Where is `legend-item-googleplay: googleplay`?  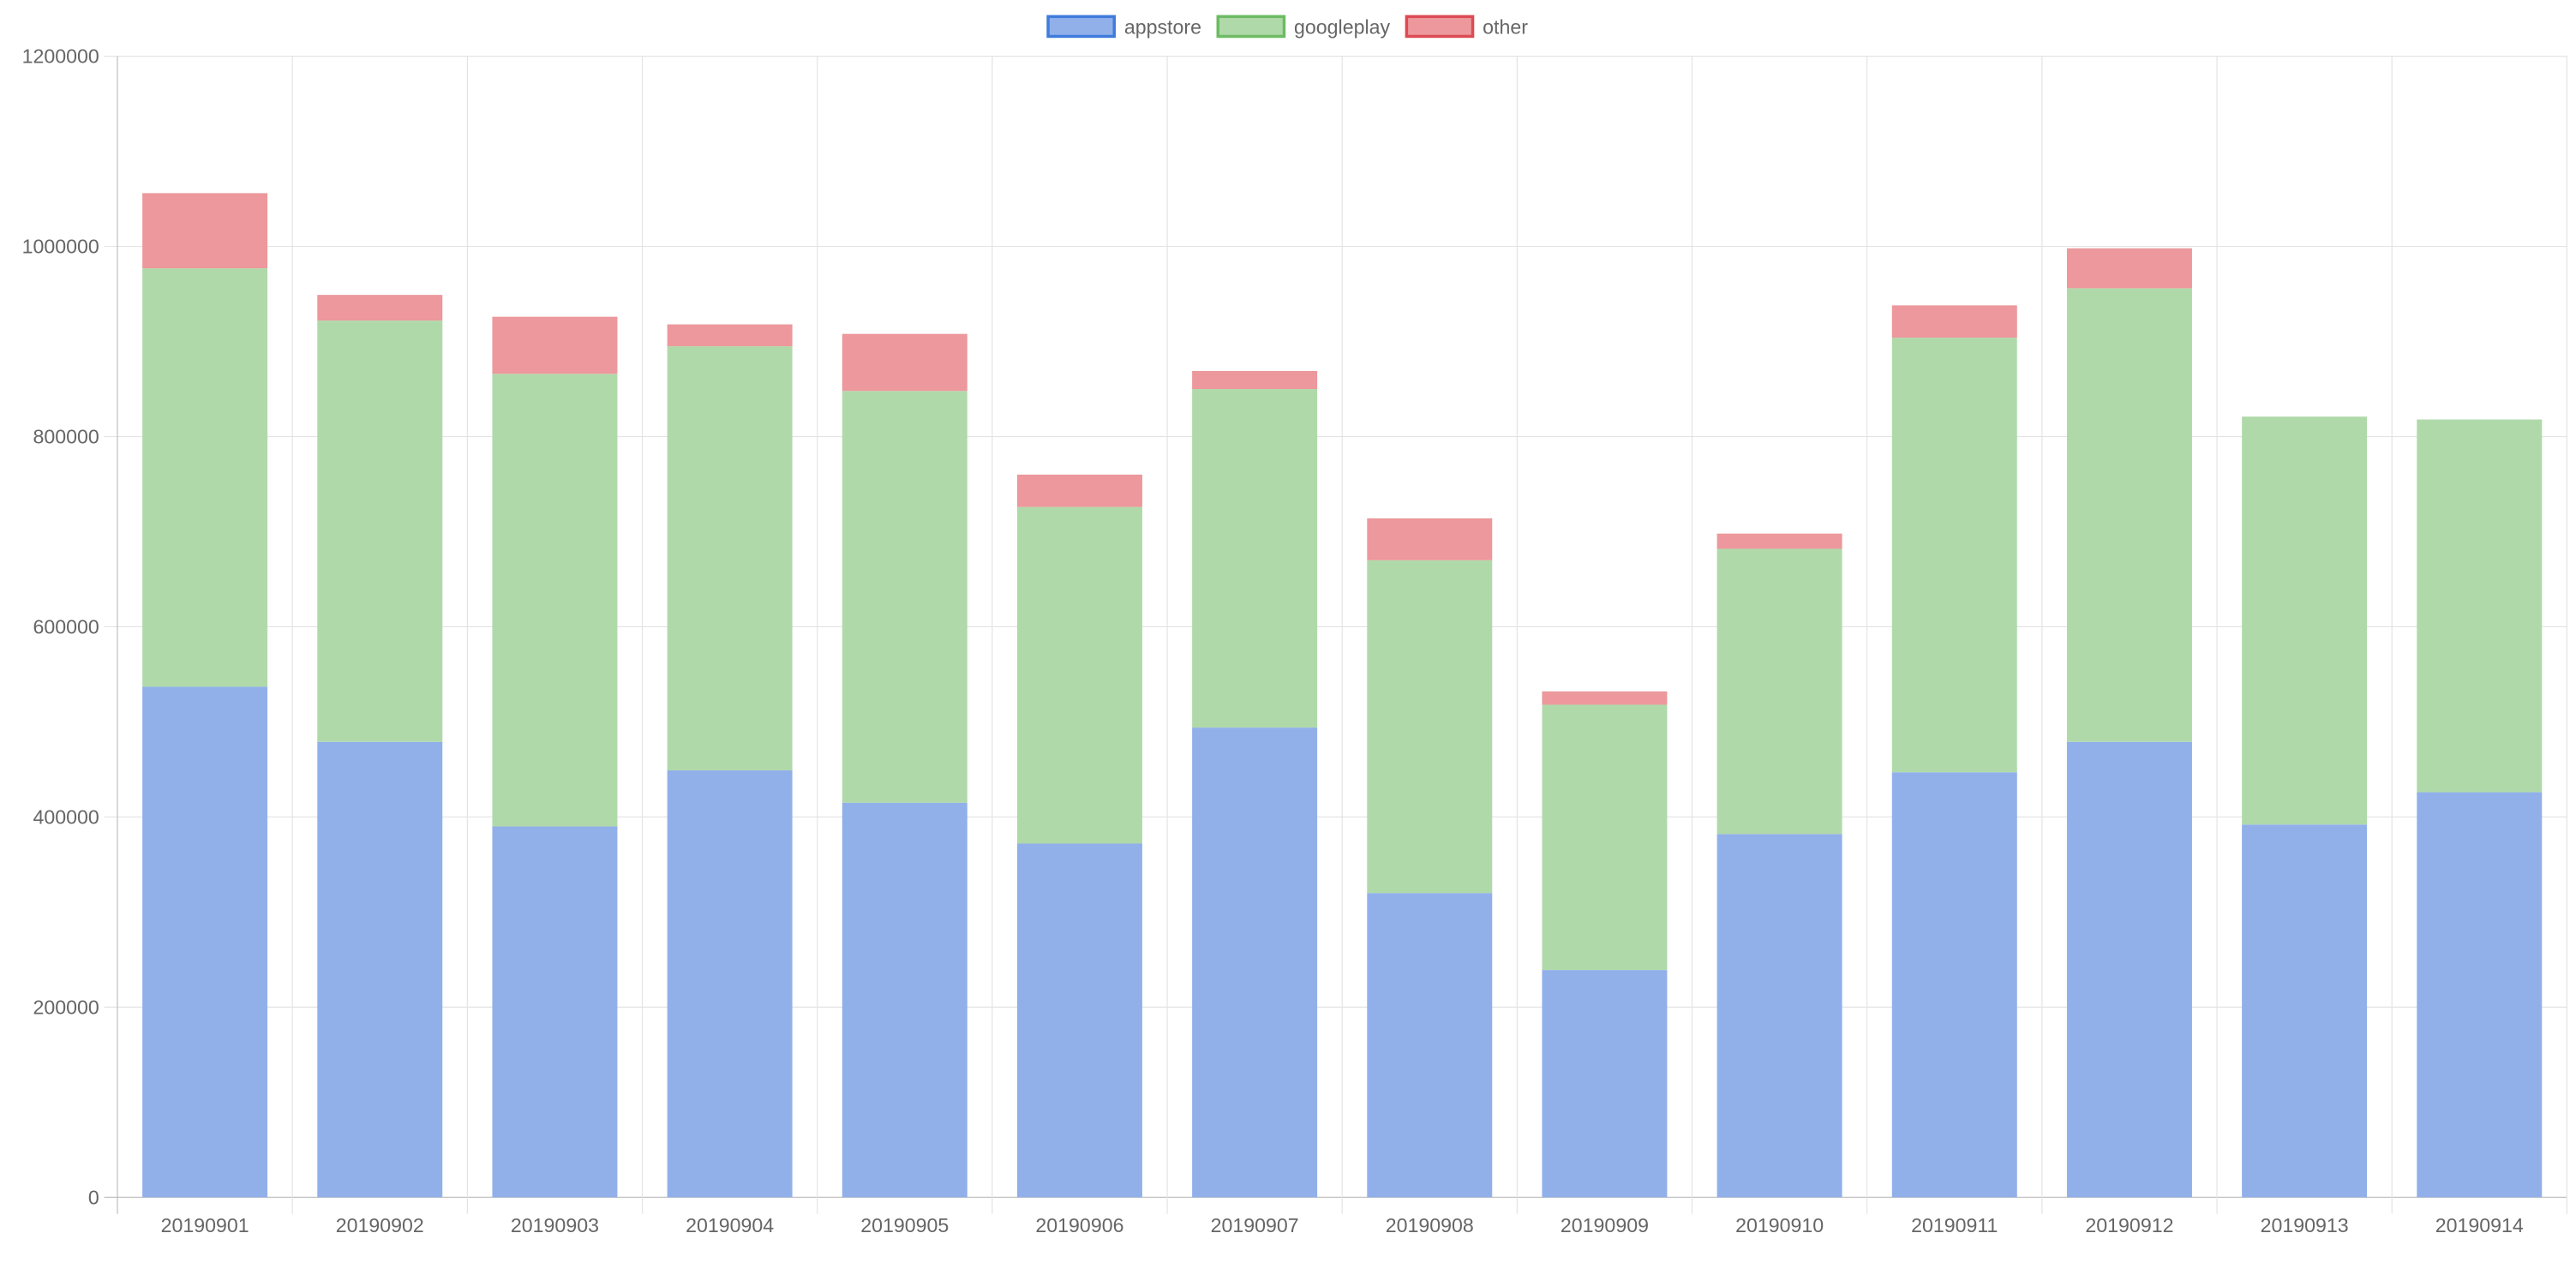
legend-item-googleplay: googleplay is located at coordinates (1303, 27).